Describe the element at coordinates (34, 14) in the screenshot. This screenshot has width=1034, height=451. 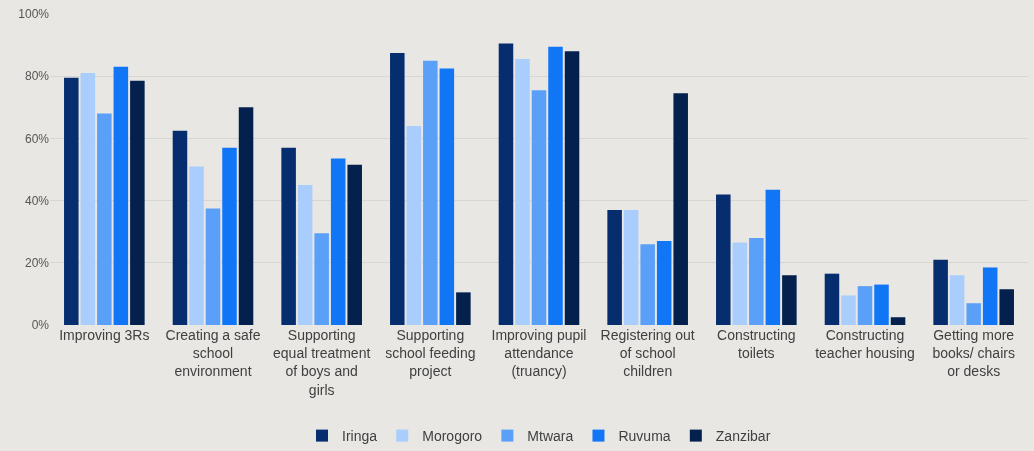
I see `y-tick-label: 100%` at that location.